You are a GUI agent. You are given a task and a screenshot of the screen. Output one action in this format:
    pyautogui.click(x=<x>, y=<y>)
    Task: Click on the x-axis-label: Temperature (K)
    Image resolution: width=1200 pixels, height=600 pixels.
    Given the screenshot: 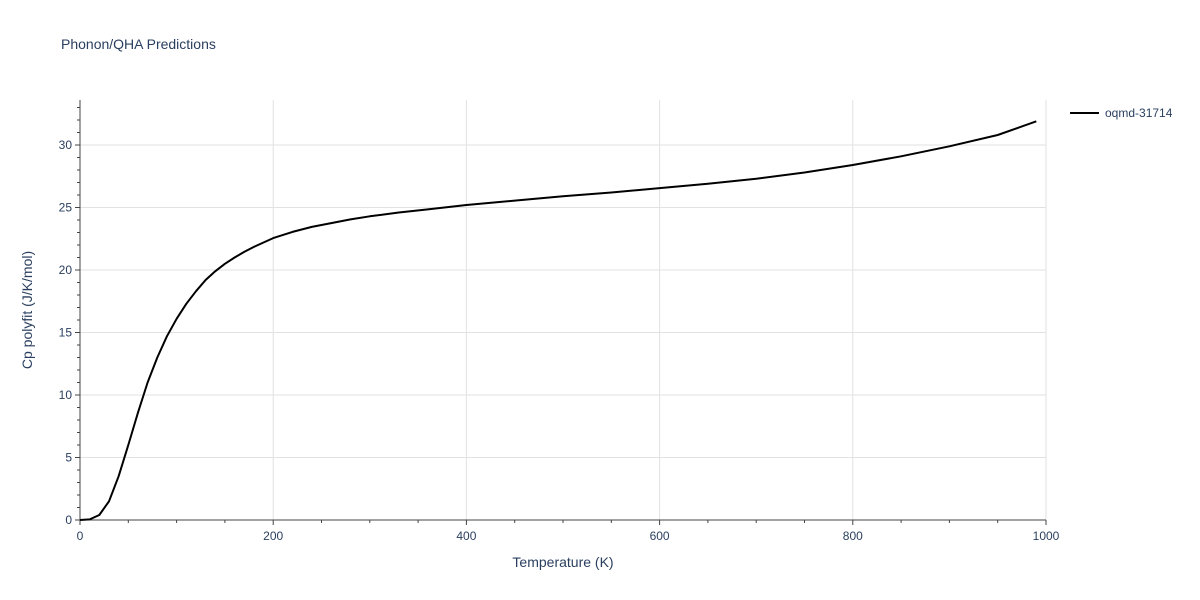 What is the action you would take?
    pyautogui.click(x=563, y=562)
    